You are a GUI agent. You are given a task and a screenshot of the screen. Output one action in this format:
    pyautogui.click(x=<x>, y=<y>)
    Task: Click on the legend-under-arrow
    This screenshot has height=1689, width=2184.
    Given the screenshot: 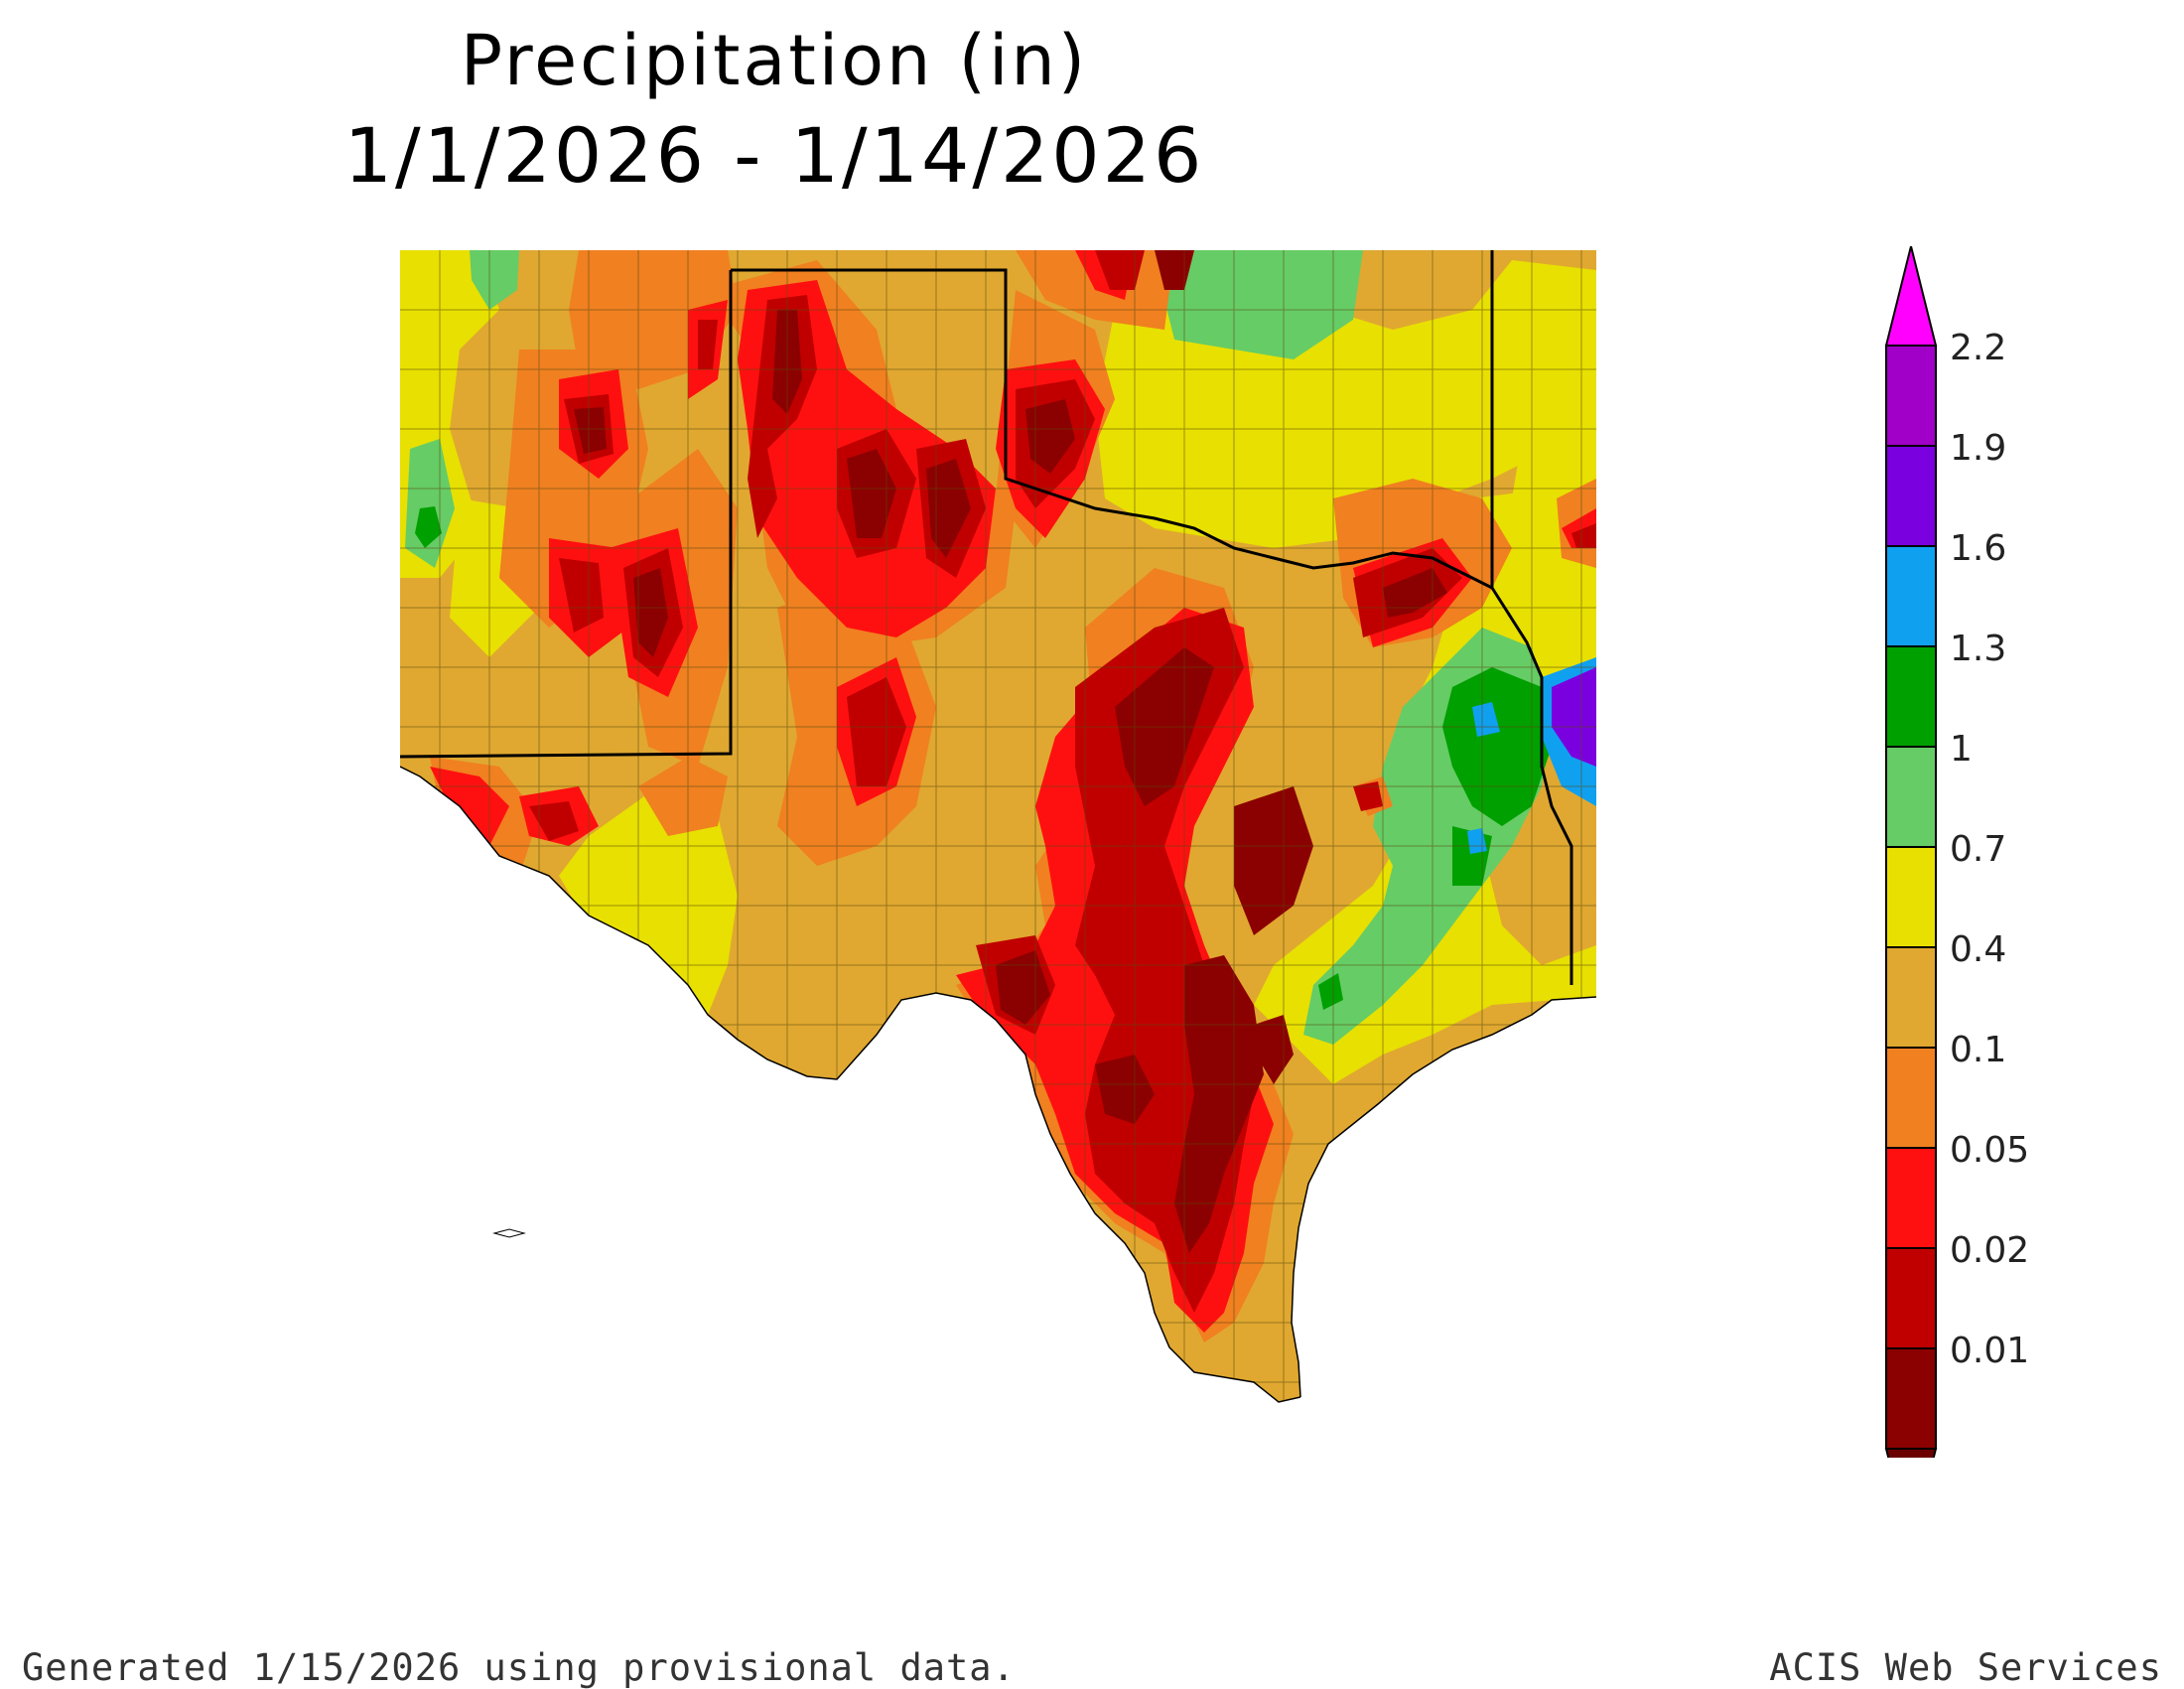 What is the action you would take?
    pyautogui.click(x=1911, y=1453)
    